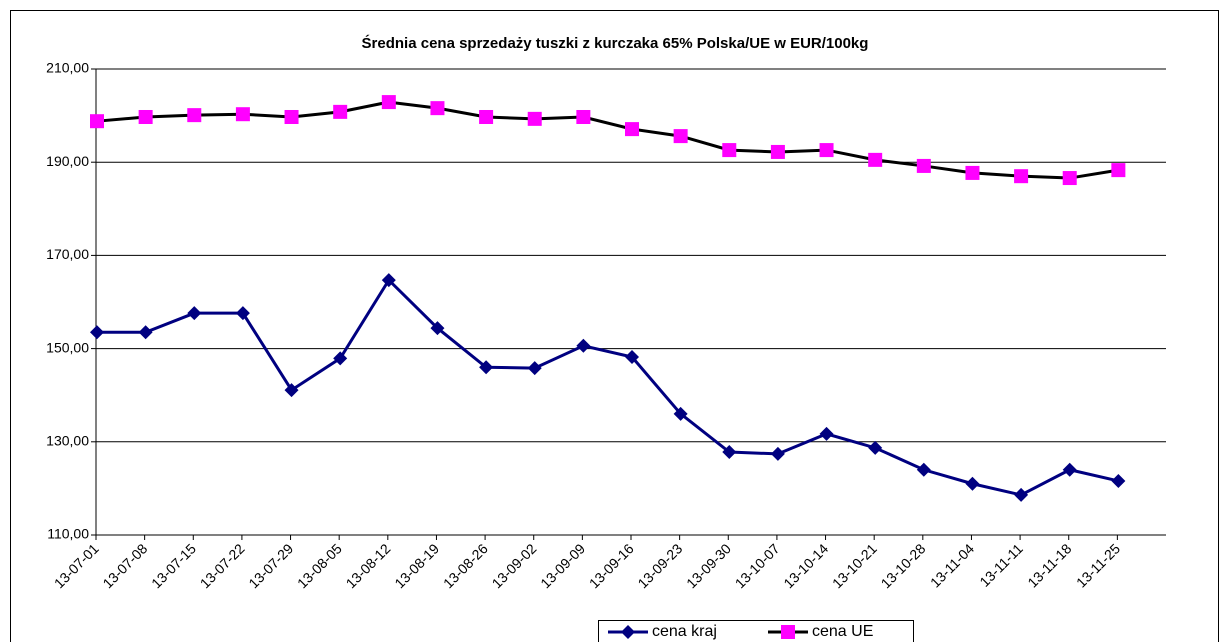 The height and width of the screenshot is (642, 1230). What do you see at coordinates (607, 140) in the screenshot?
I see `series-line` at bounding box center [607, 140].